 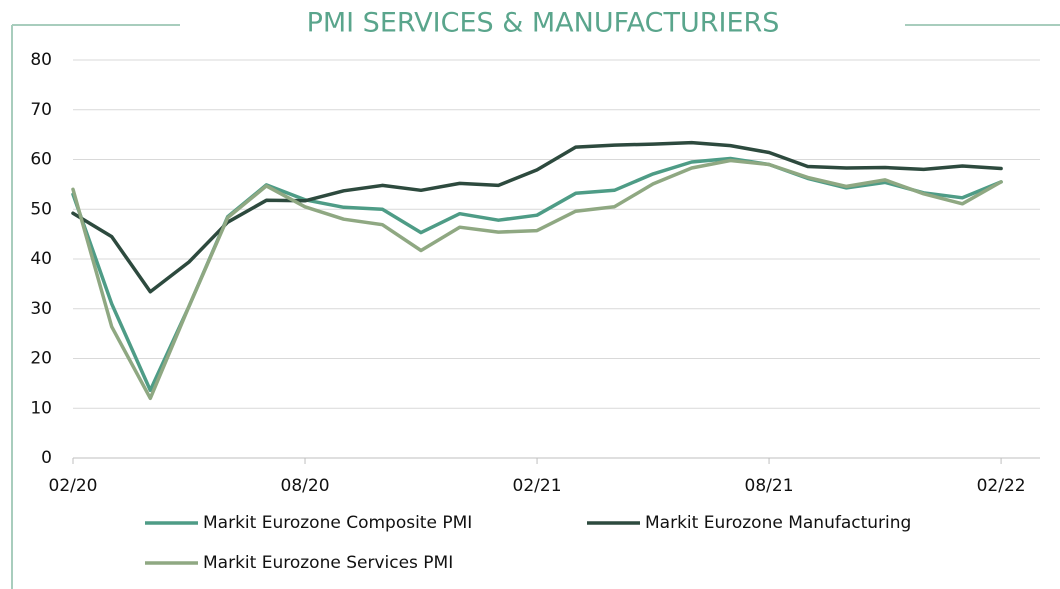 What do you see at coordinates (73, 486) in the screenshot?
I see `x-tick-label: 02/20` at bounding box center [73, 486].